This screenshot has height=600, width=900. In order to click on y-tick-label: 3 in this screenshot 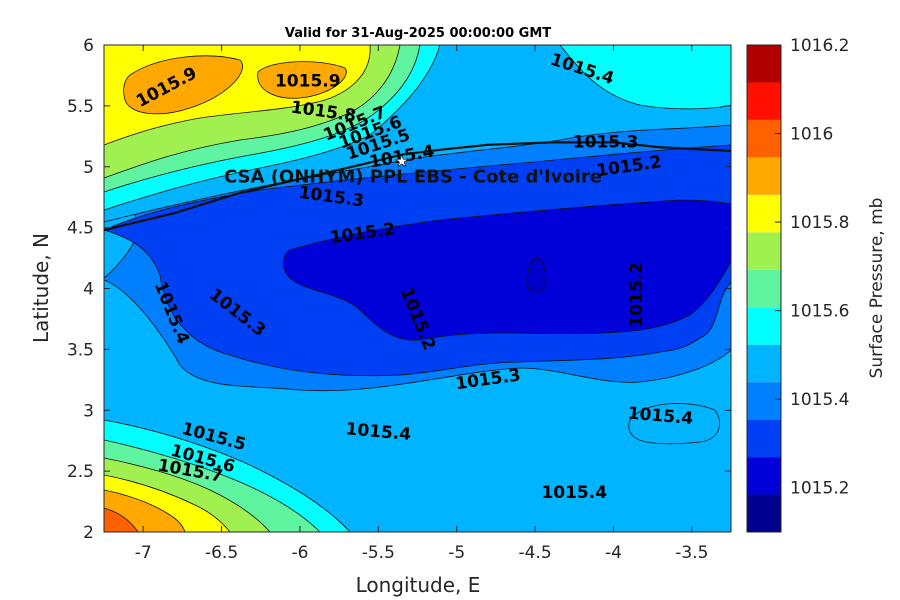, I will do `click(88, 411)`.